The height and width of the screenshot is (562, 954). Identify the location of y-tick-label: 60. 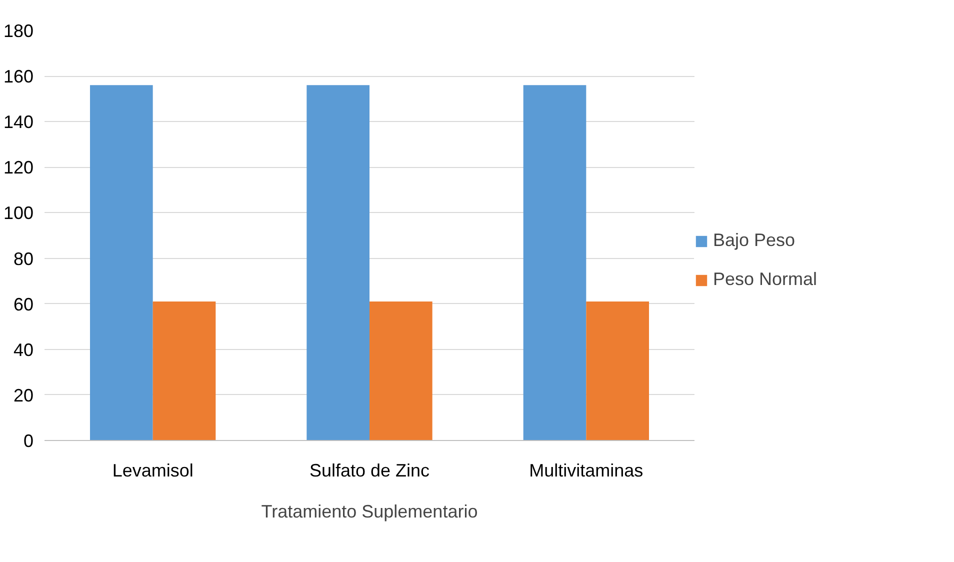
(23, 304).